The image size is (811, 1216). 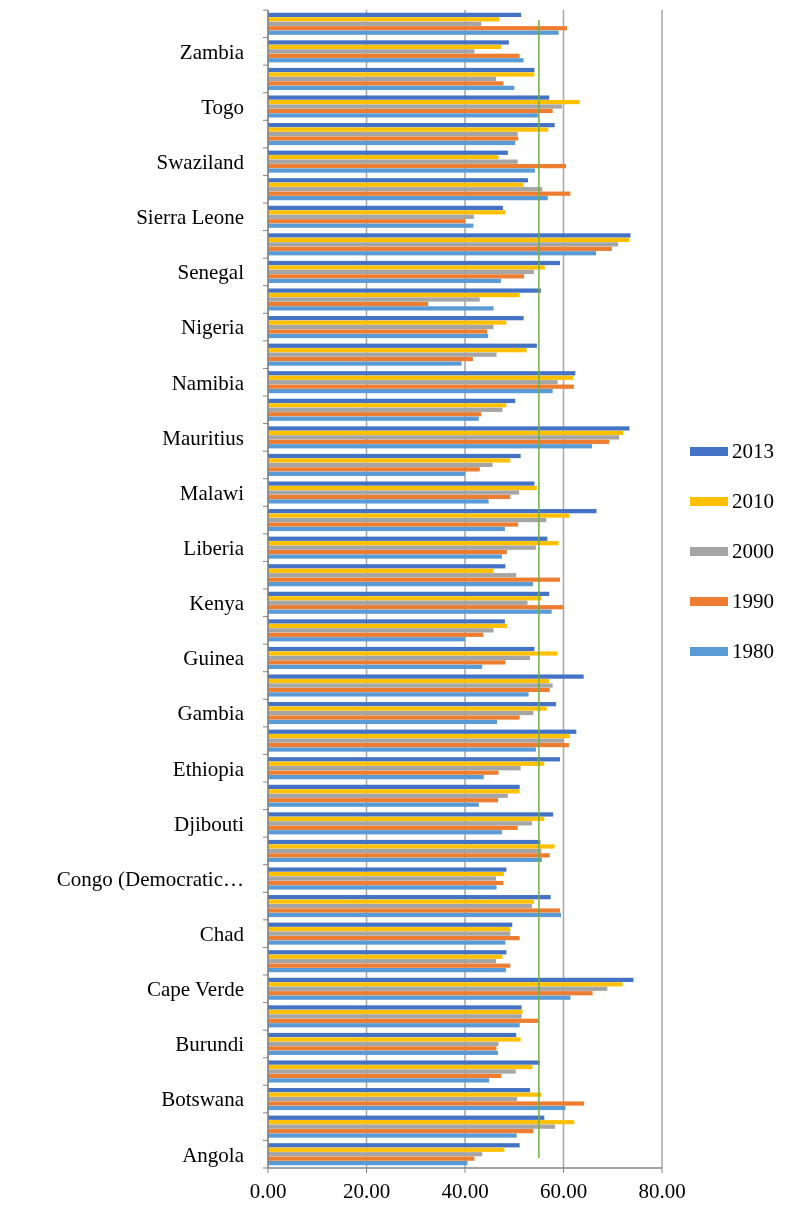 What do you see at coordinates (753, 551) in the screenshot?
I see `legend-label: 2000` at bounding box center [753, 551].